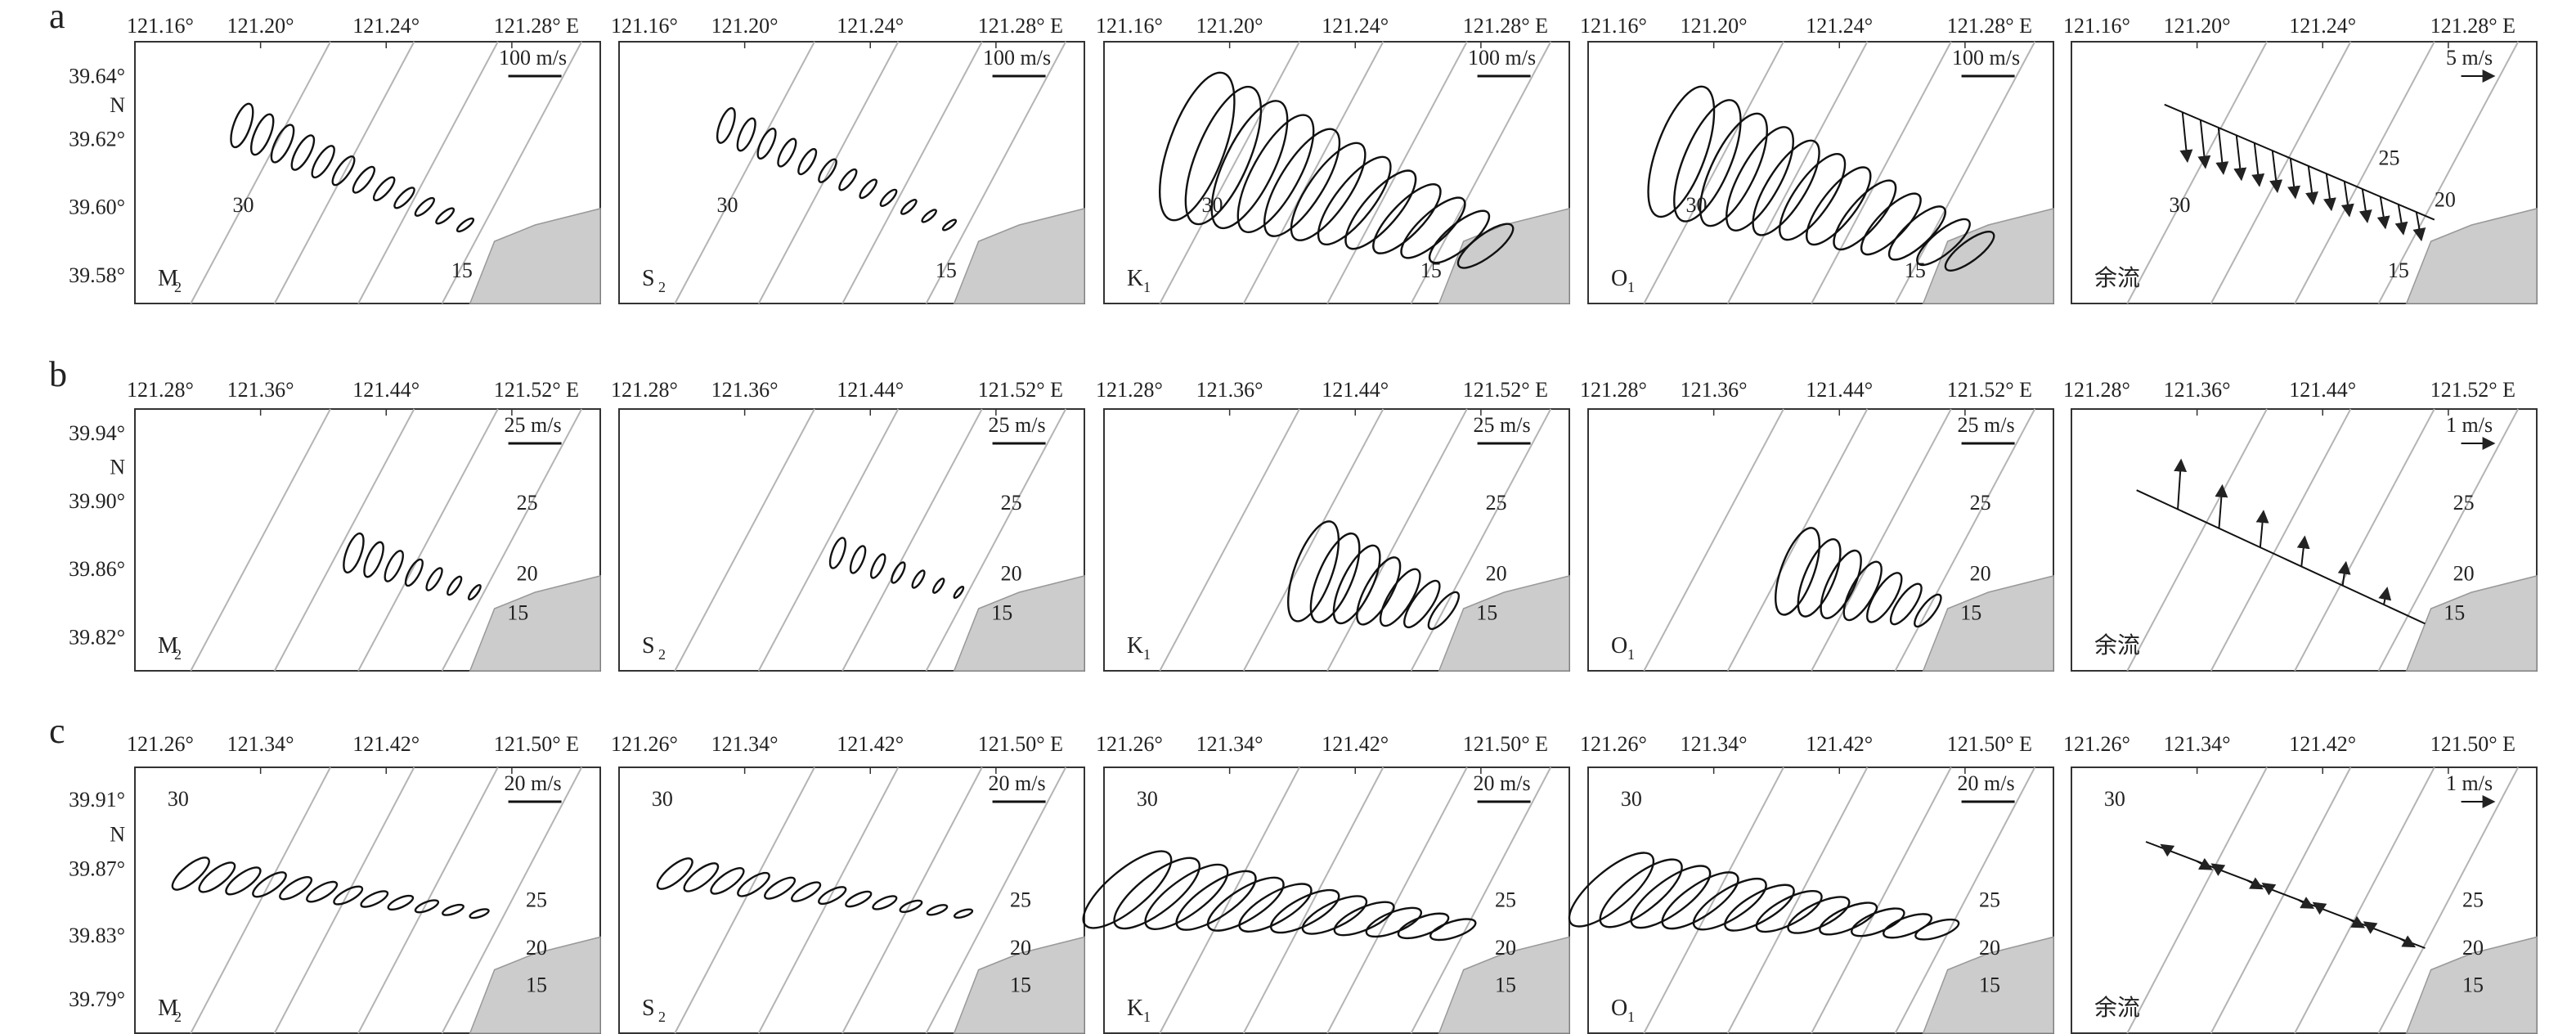  I want to click on lat-tick-label: 39.86°, so click(97, 569).